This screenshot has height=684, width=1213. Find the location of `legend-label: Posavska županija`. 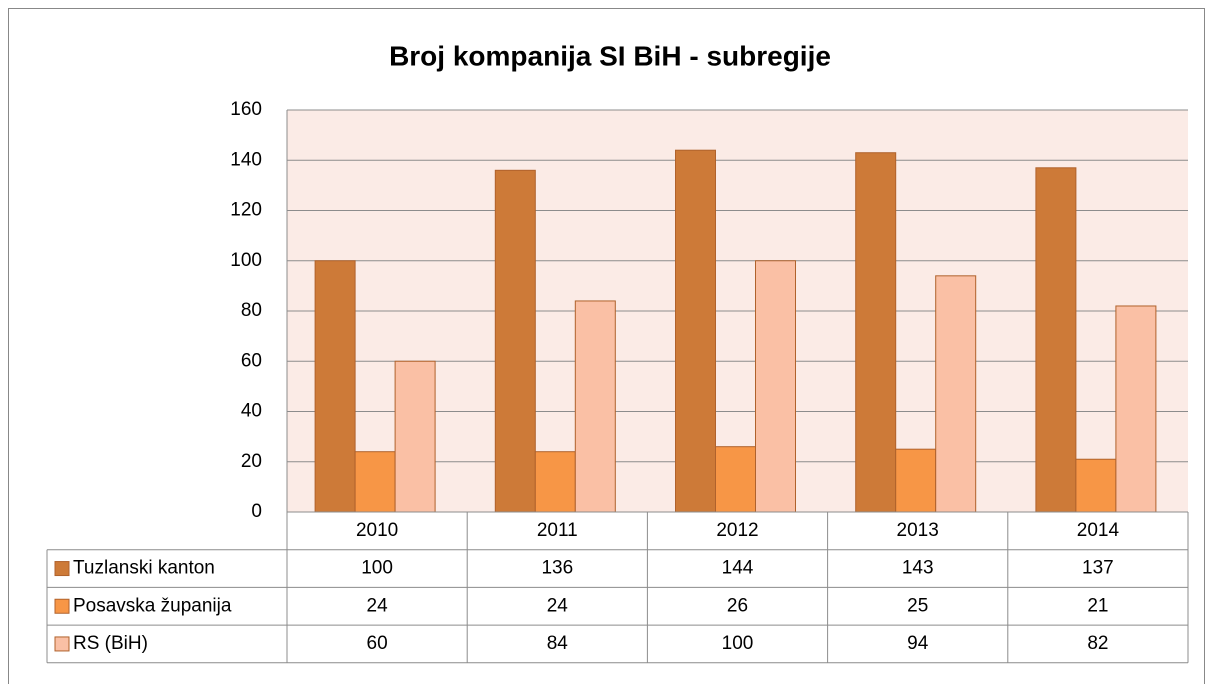

legend-label: Posavska županija is located at coordinates (152, 605).